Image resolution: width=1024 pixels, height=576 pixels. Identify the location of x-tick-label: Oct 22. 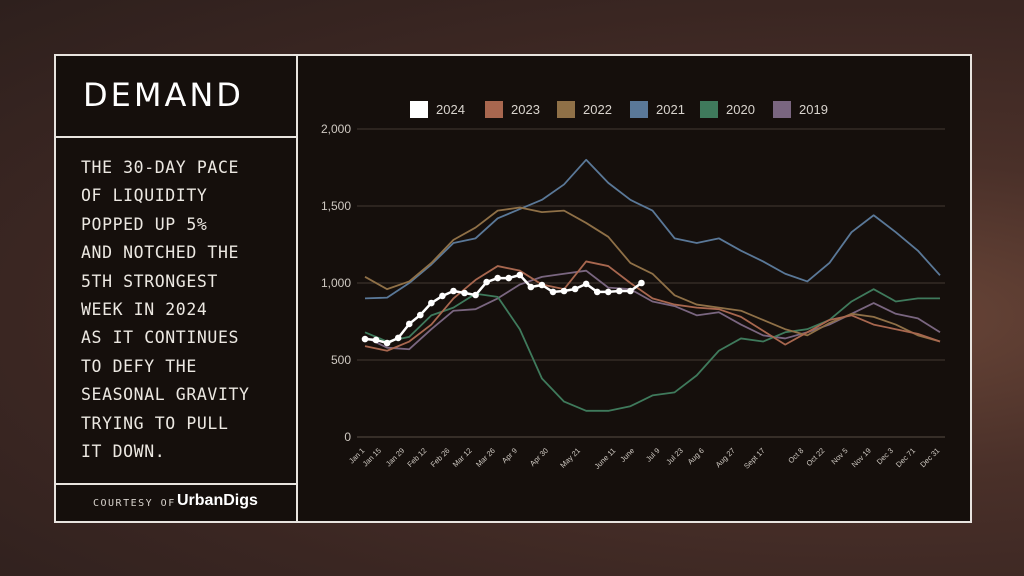
(815, 457).